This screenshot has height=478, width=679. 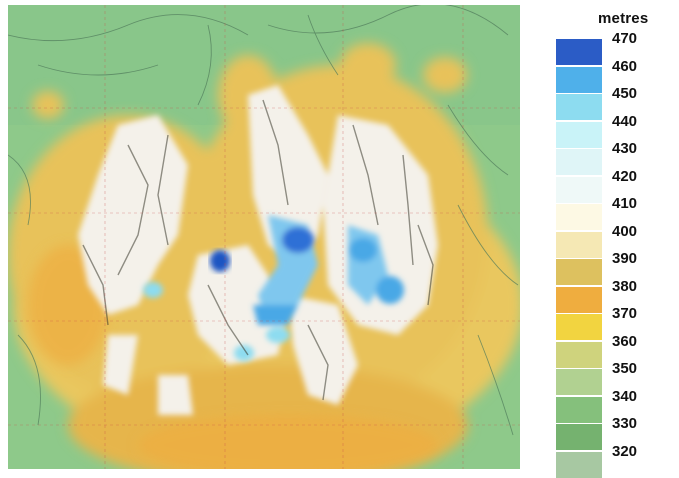 I want to click on legend-value-label: 470, so click(x=625, y=38).